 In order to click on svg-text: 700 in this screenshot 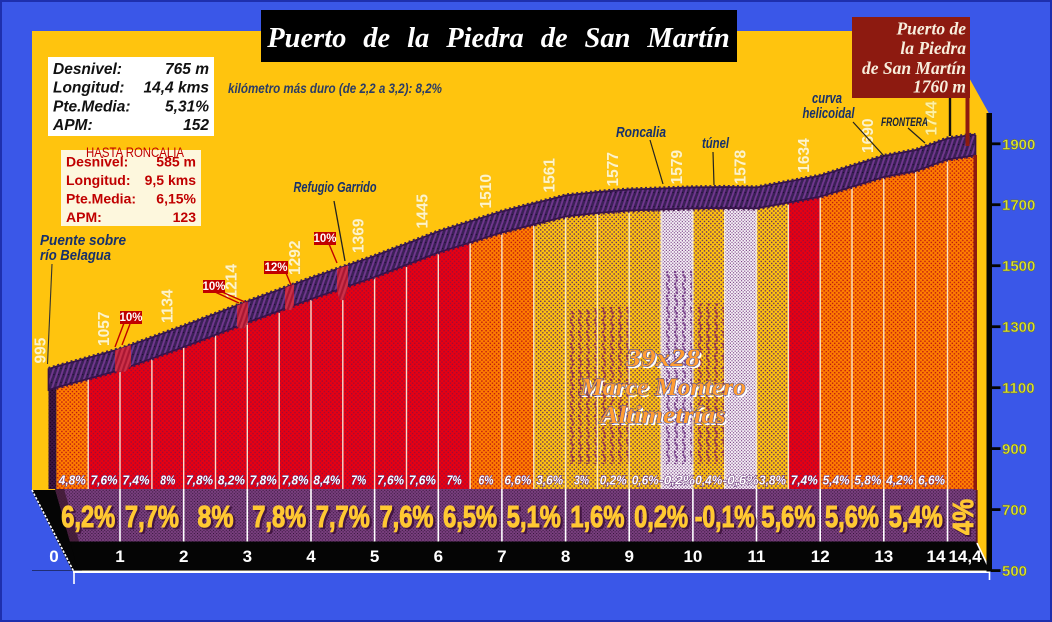, I will do `click(1014, 510)`.